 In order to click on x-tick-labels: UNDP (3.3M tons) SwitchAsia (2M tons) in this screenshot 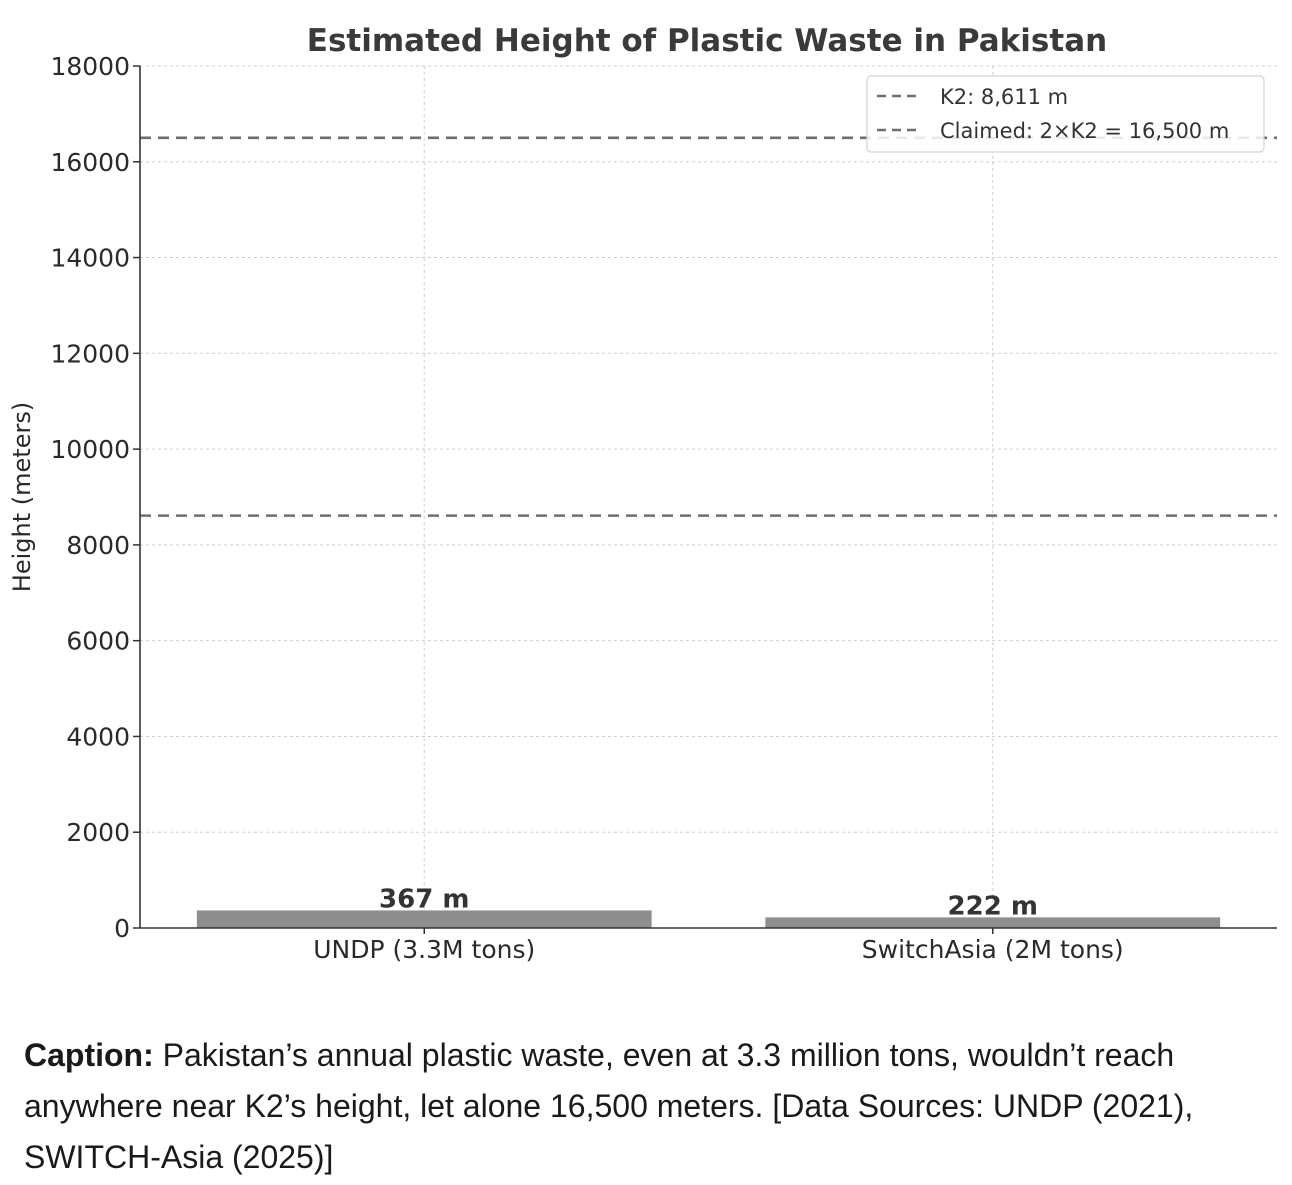, I will do `click(718, 949)`.